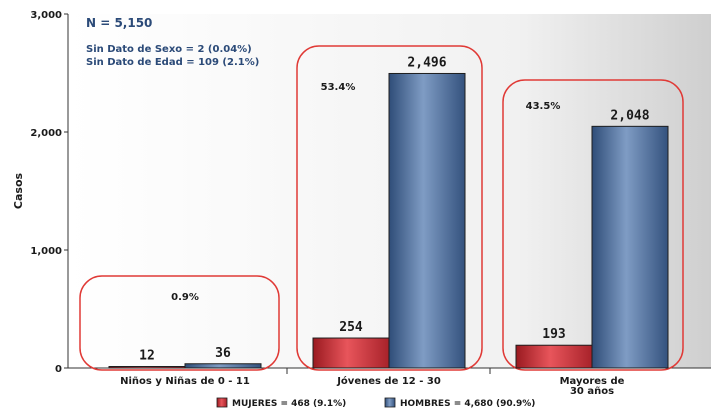 The image size is (711, 408). What do you see at coordinates (18, 190) in the screenshot?
I see `y-axis-label: Casos` at bounding box center [18, 190].